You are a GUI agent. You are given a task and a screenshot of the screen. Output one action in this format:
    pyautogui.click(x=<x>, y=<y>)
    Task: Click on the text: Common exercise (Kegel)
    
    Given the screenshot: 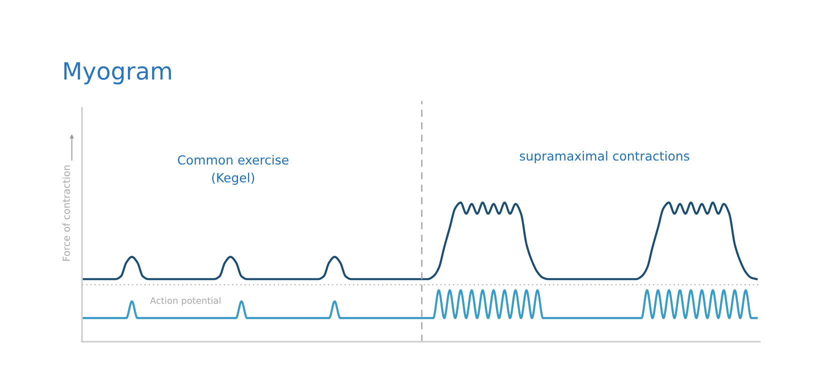 What is the action you would take?
    pyautogui.click(x=233, y=169)
    